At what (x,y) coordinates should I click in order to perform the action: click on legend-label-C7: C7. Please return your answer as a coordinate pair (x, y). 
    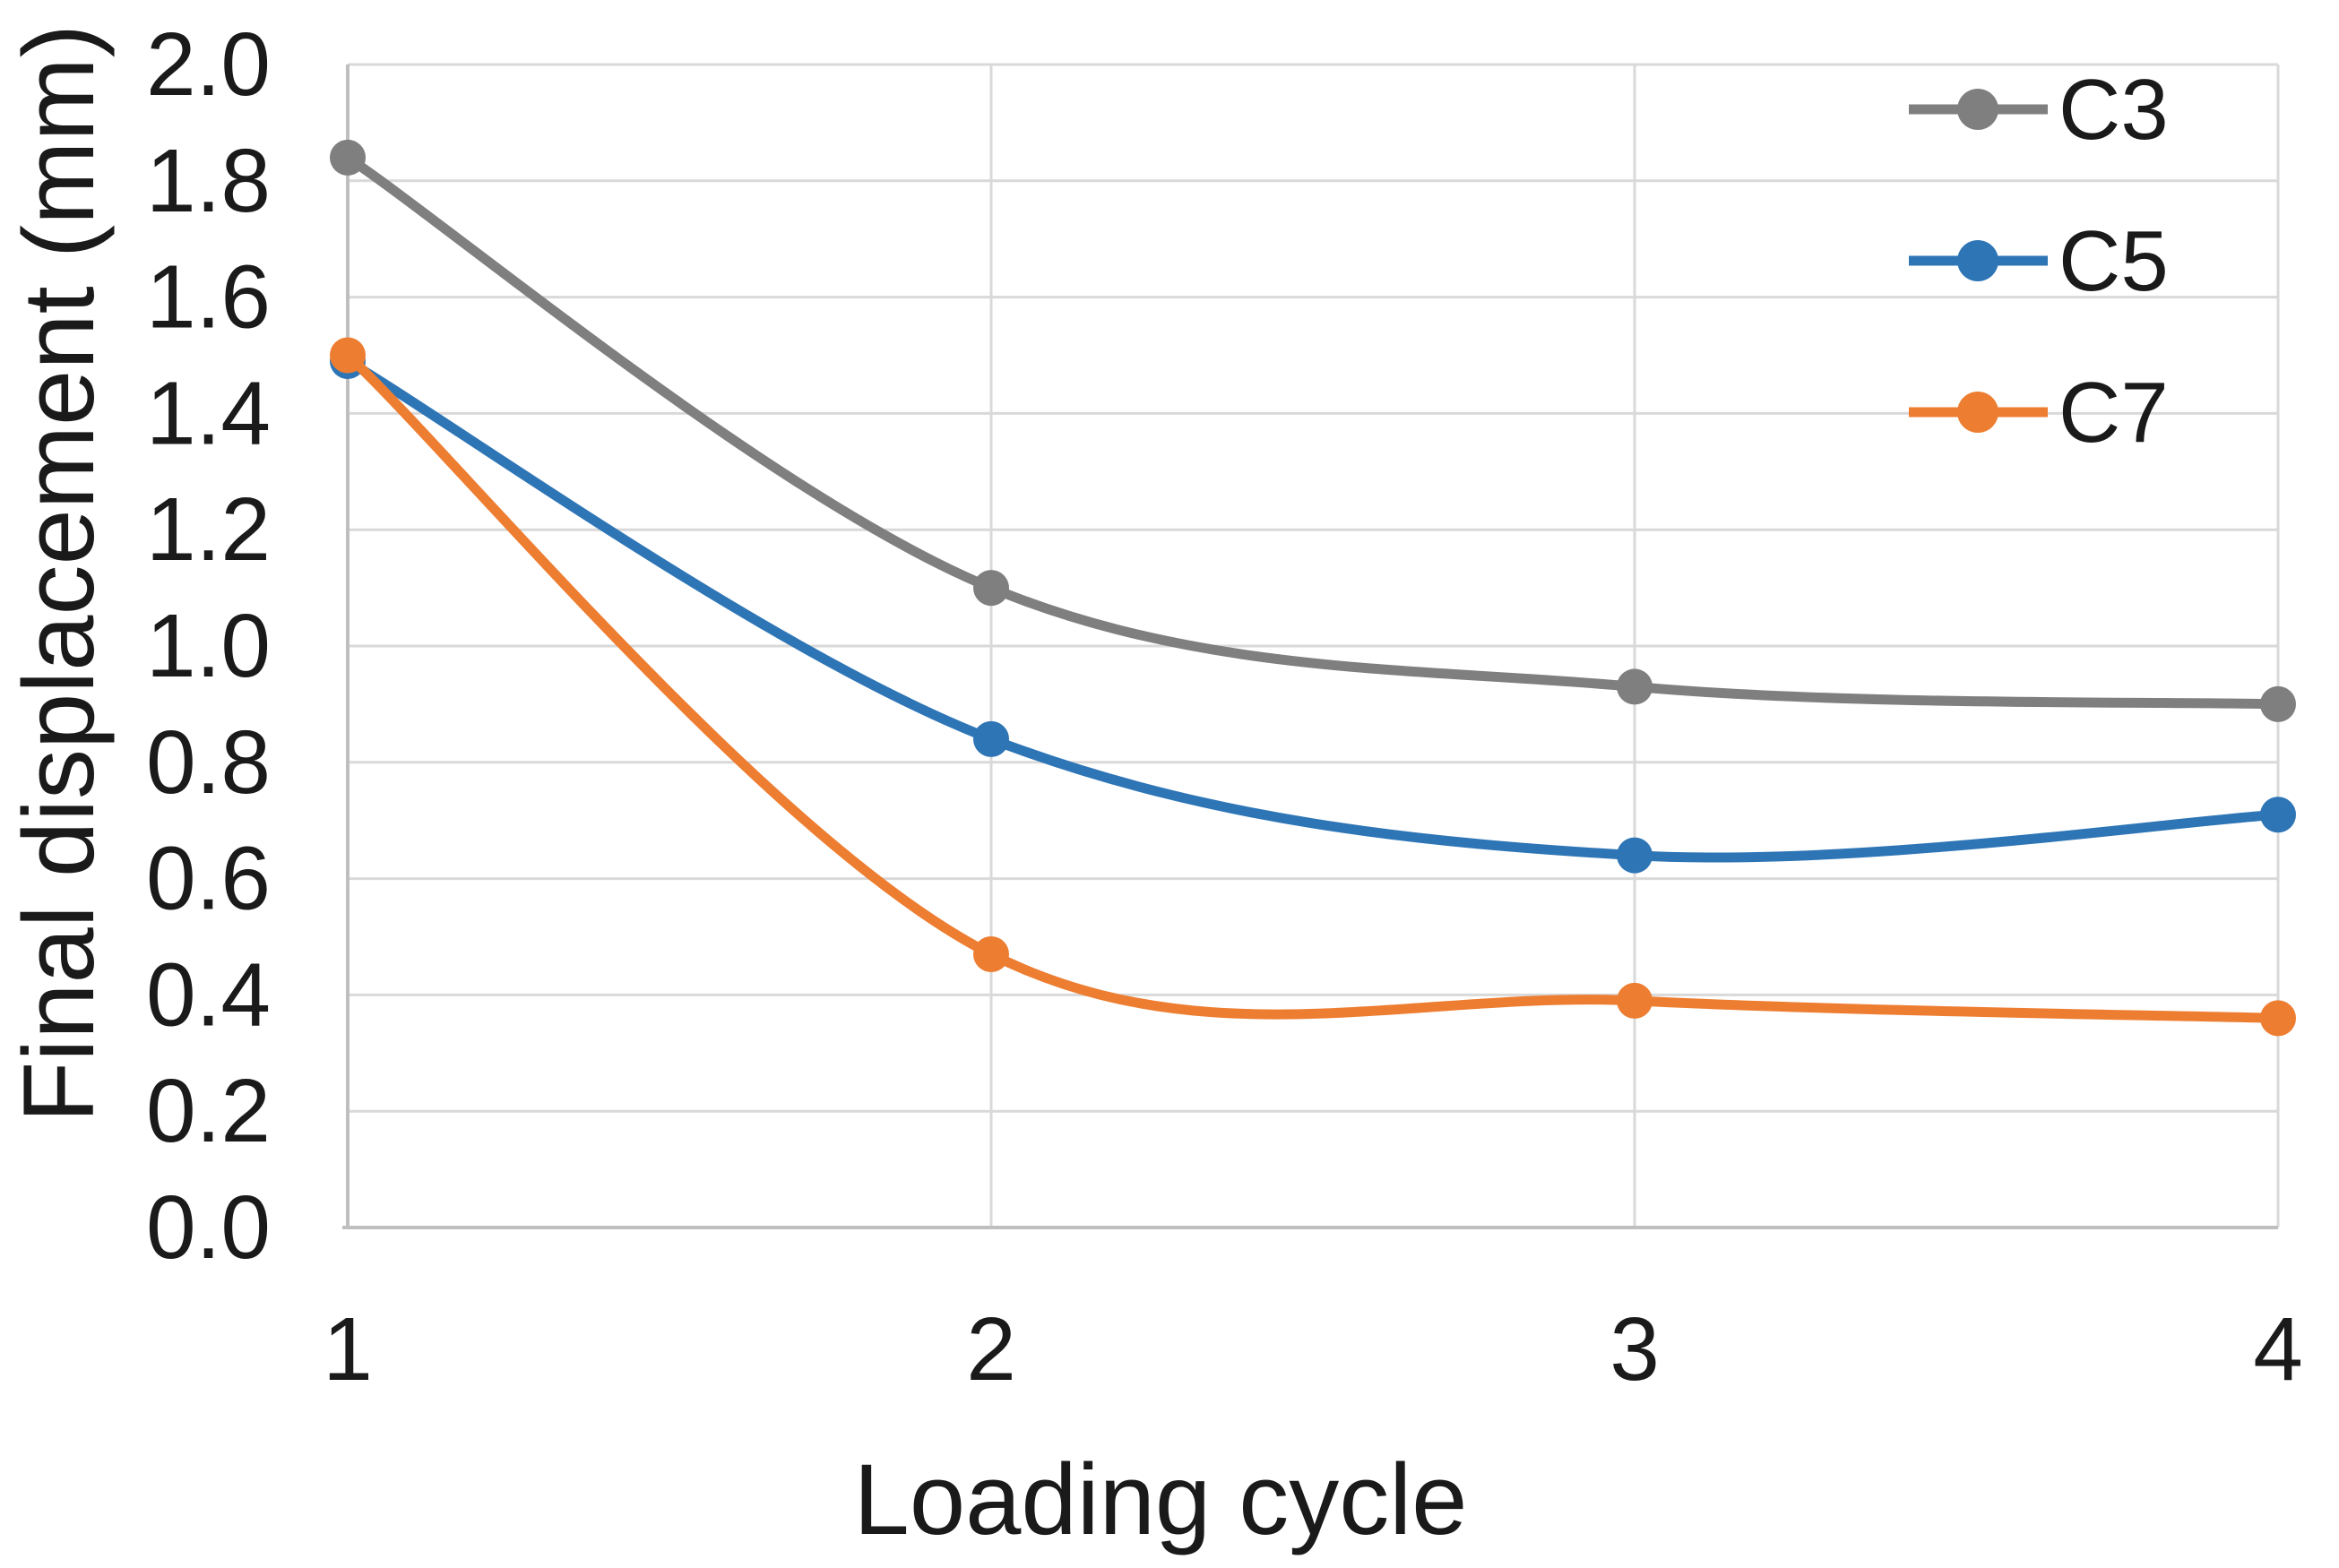
    Looking at the image, I should click on (2113, 413).